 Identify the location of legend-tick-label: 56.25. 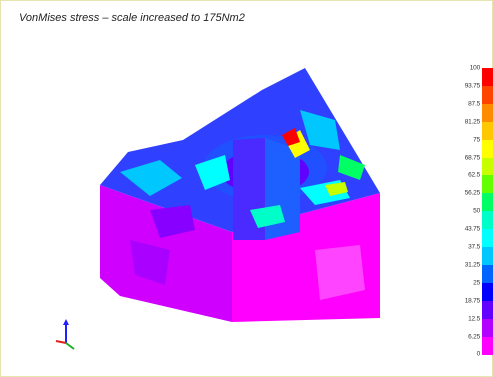
(472, 193).